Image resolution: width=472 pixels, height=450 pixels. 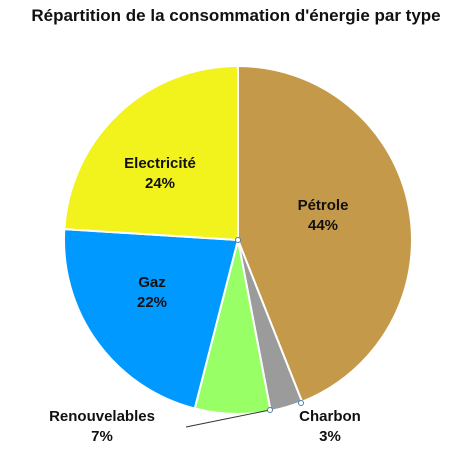 What do you see at coordinates (160, 173) in the screenshot?
I see `slice-label-electricite: Electricité 24%` at bounding box center [160, 173].